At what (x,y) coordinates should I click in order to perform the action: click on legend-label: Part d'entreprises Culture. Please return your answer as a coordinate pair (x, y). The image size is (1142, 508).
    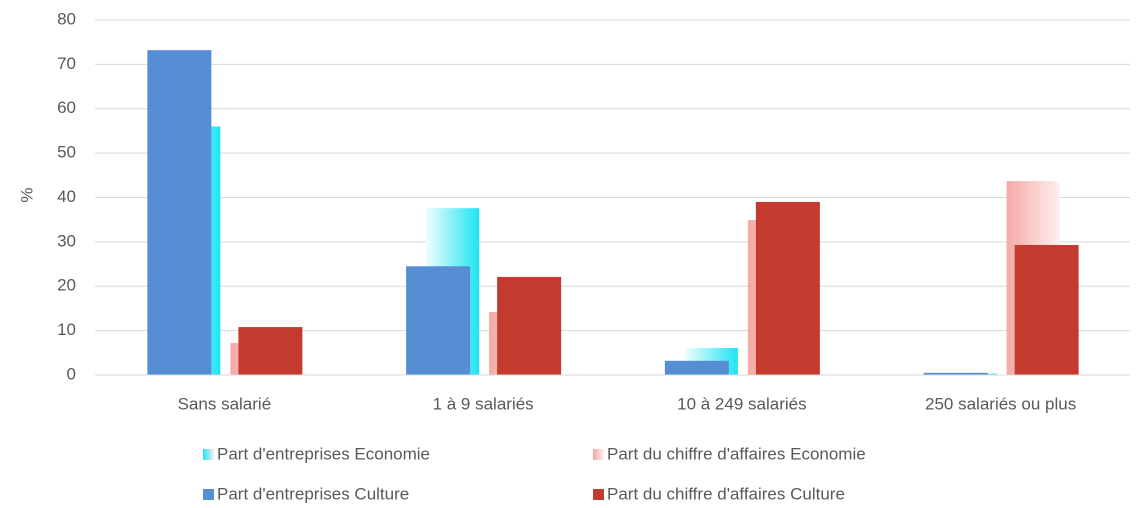
    Looking at the image, I should click on (313, 493).